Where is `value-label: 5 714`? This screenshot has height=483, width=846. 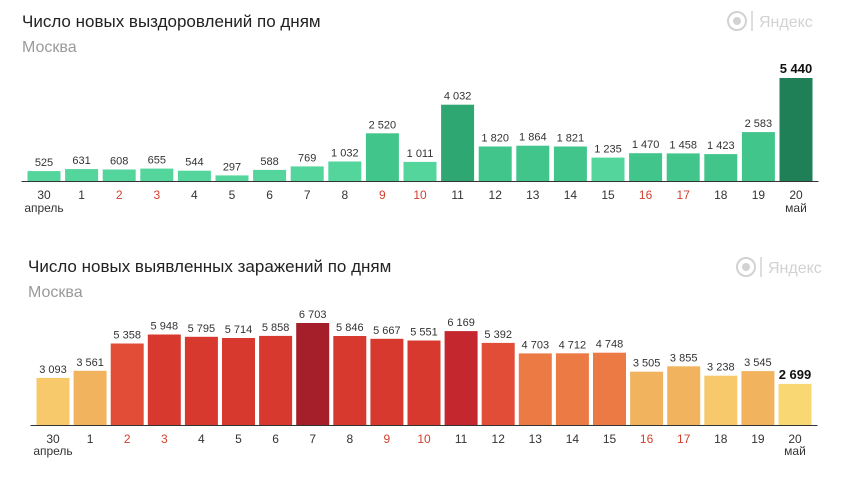
value-label: 5 714 is located at coordinates (239, 330).